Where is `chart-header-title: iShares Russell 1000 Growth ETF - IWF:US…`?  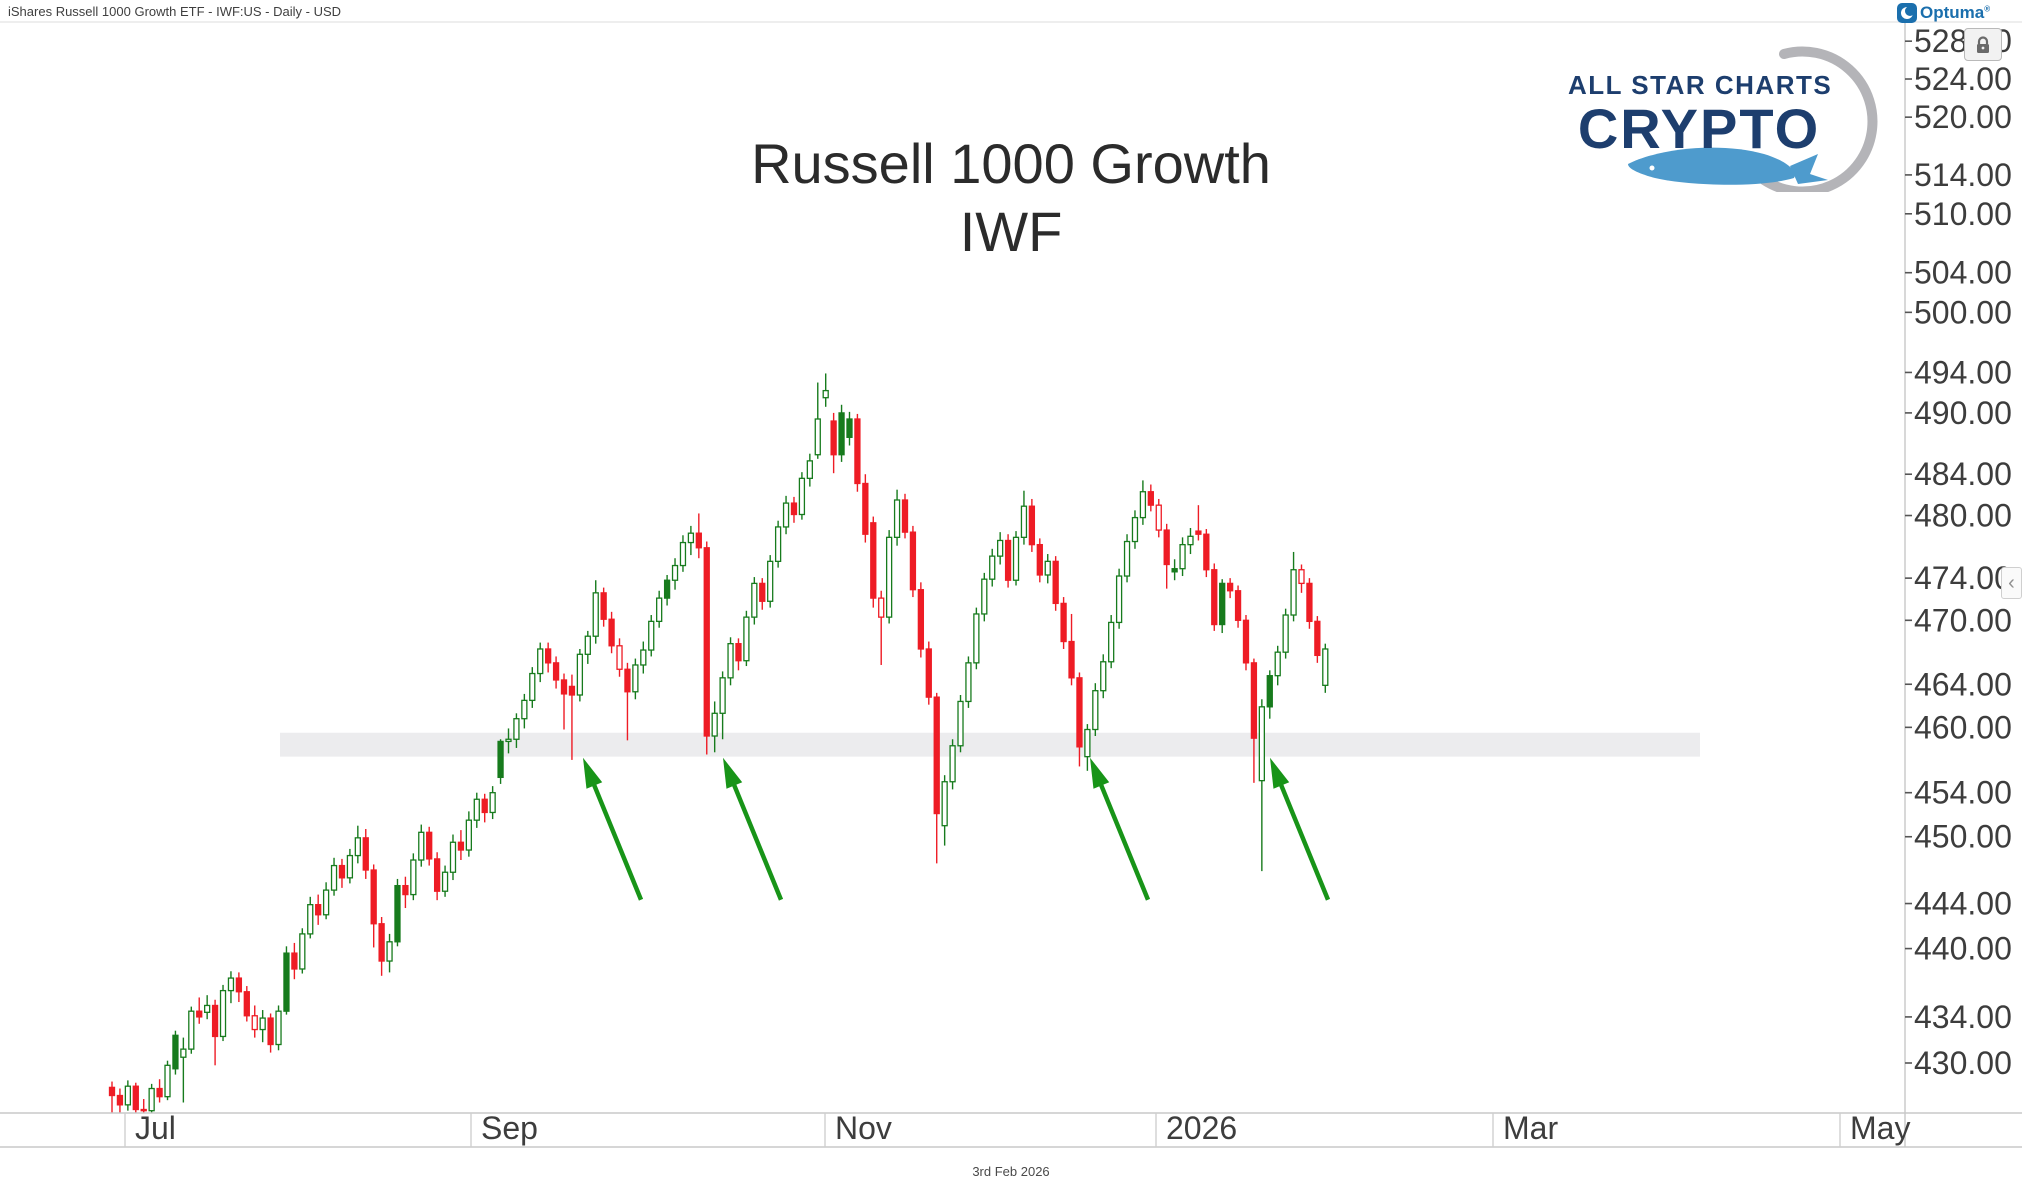
chart-header-title: iShares Russell 1000 Growth ETF - IWF:US… is located at coordinates (175, 11).